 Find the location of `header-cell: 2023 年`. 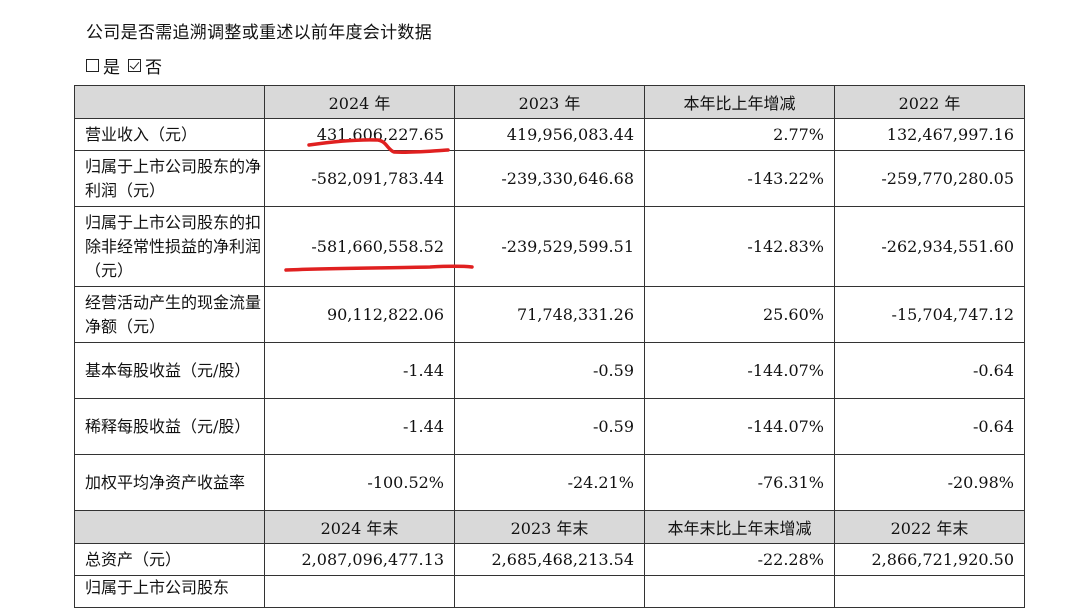

header-cell: 2023 年 is located at coordinates (549, 102).